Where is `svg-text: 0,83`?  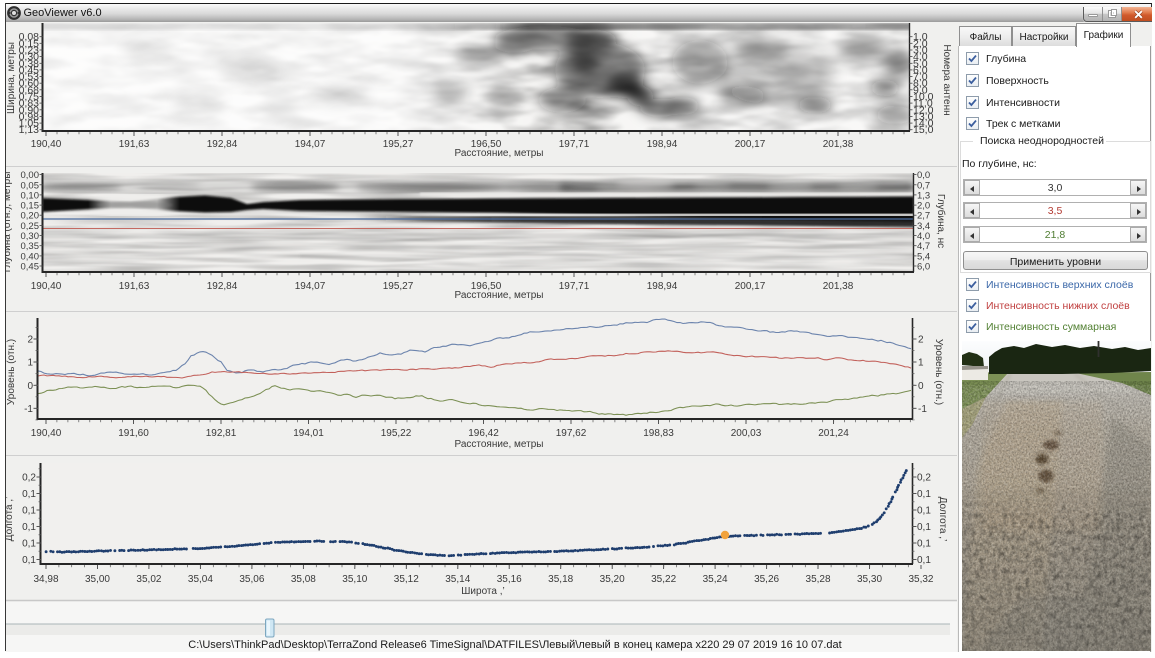 svg-text: 0,83 is located at coordinates (29, 104).